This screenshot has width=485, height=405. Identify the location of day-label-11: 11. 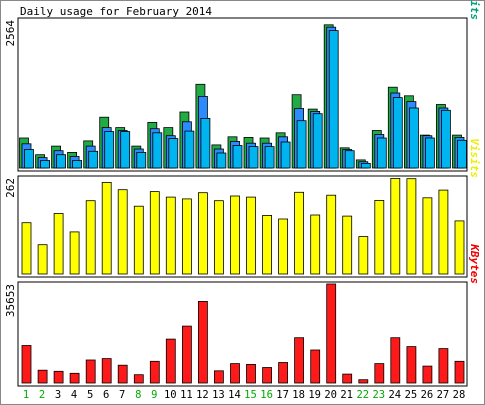
(186, 395).